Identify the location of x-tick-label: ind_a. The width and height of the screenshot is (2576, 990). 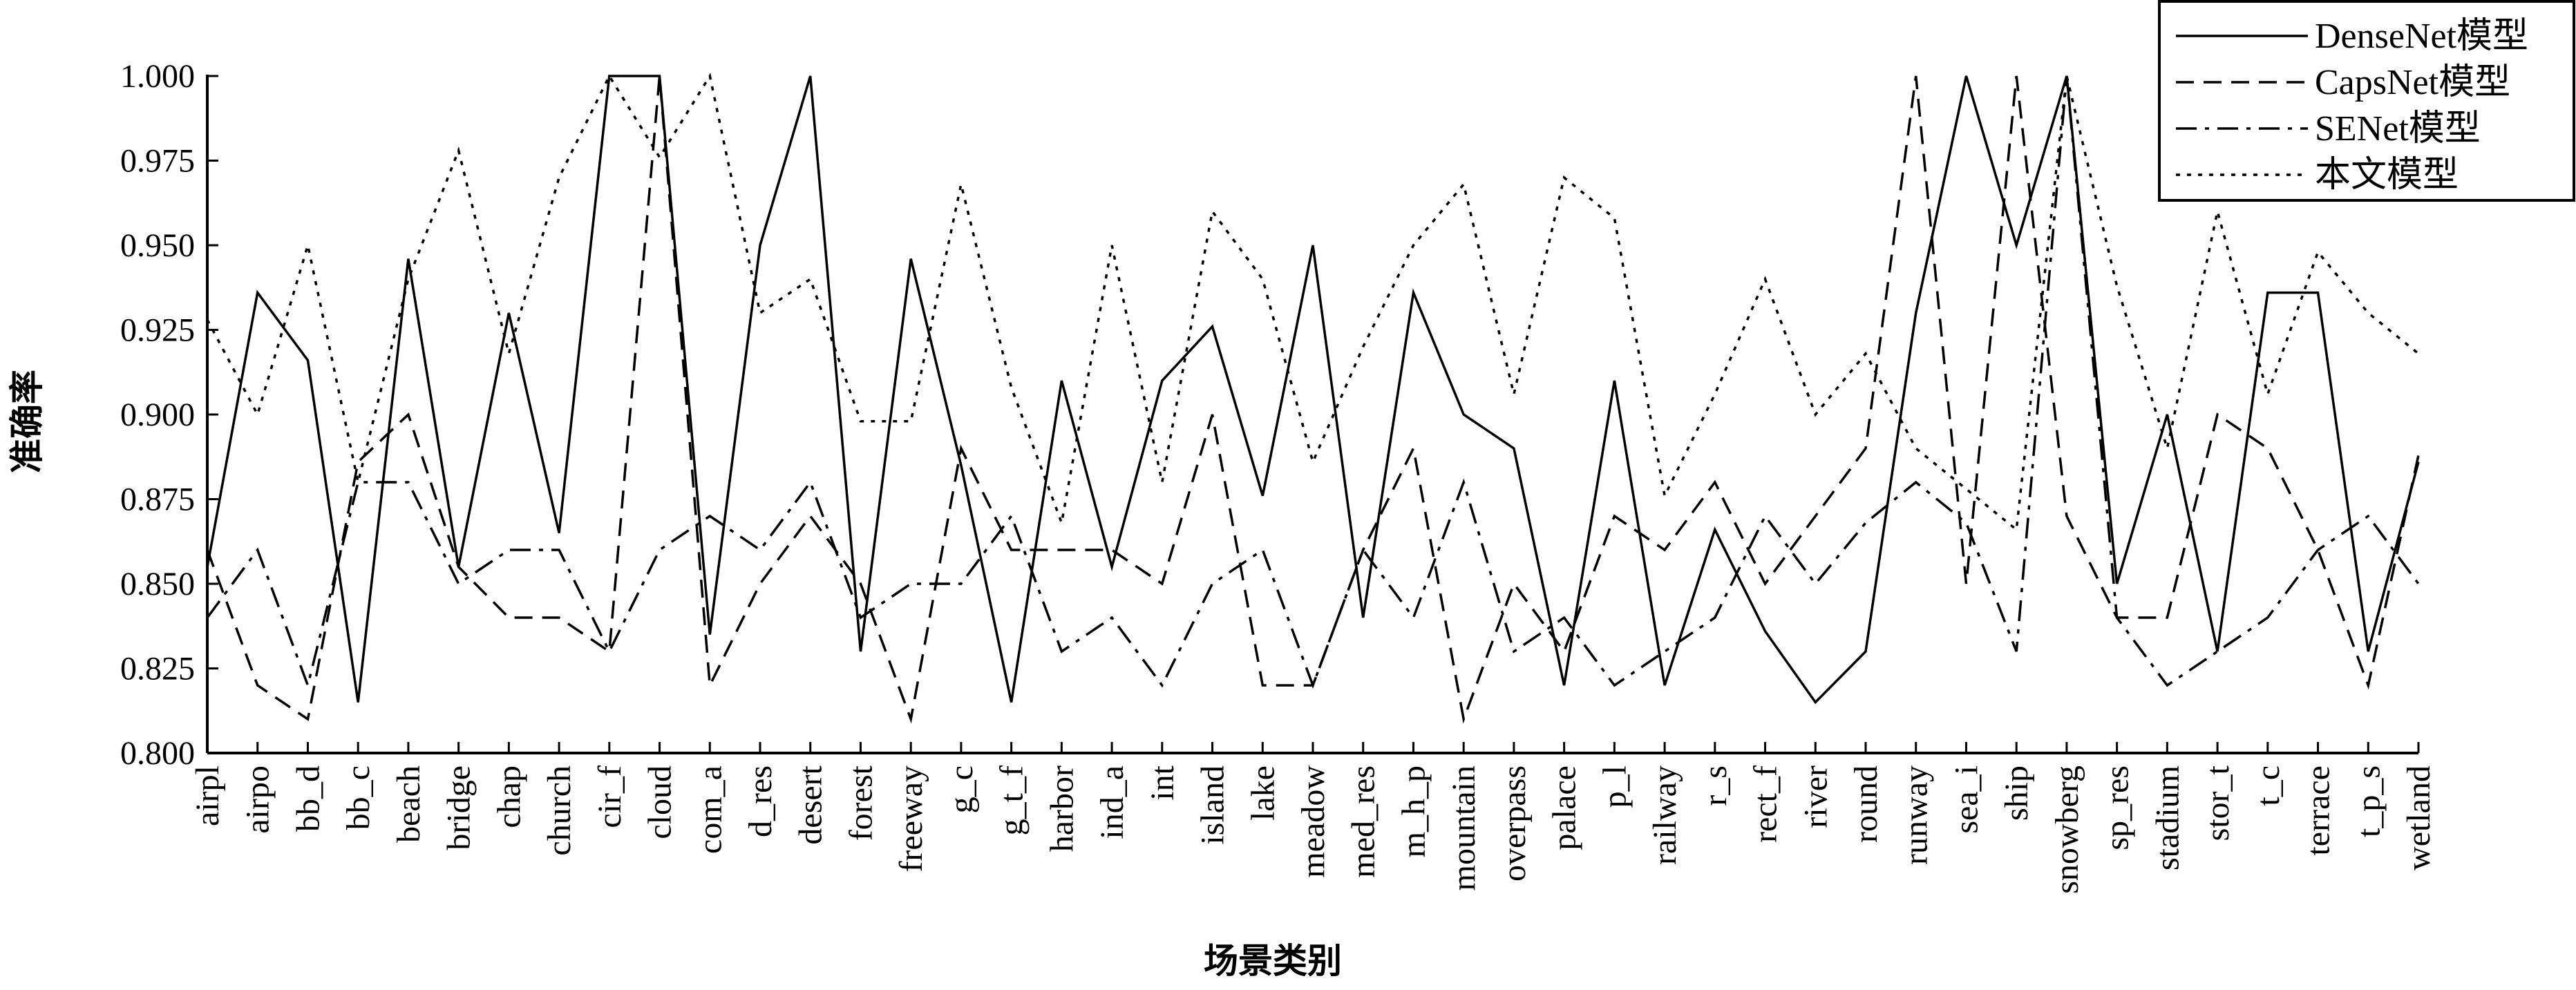
(1112, 802).